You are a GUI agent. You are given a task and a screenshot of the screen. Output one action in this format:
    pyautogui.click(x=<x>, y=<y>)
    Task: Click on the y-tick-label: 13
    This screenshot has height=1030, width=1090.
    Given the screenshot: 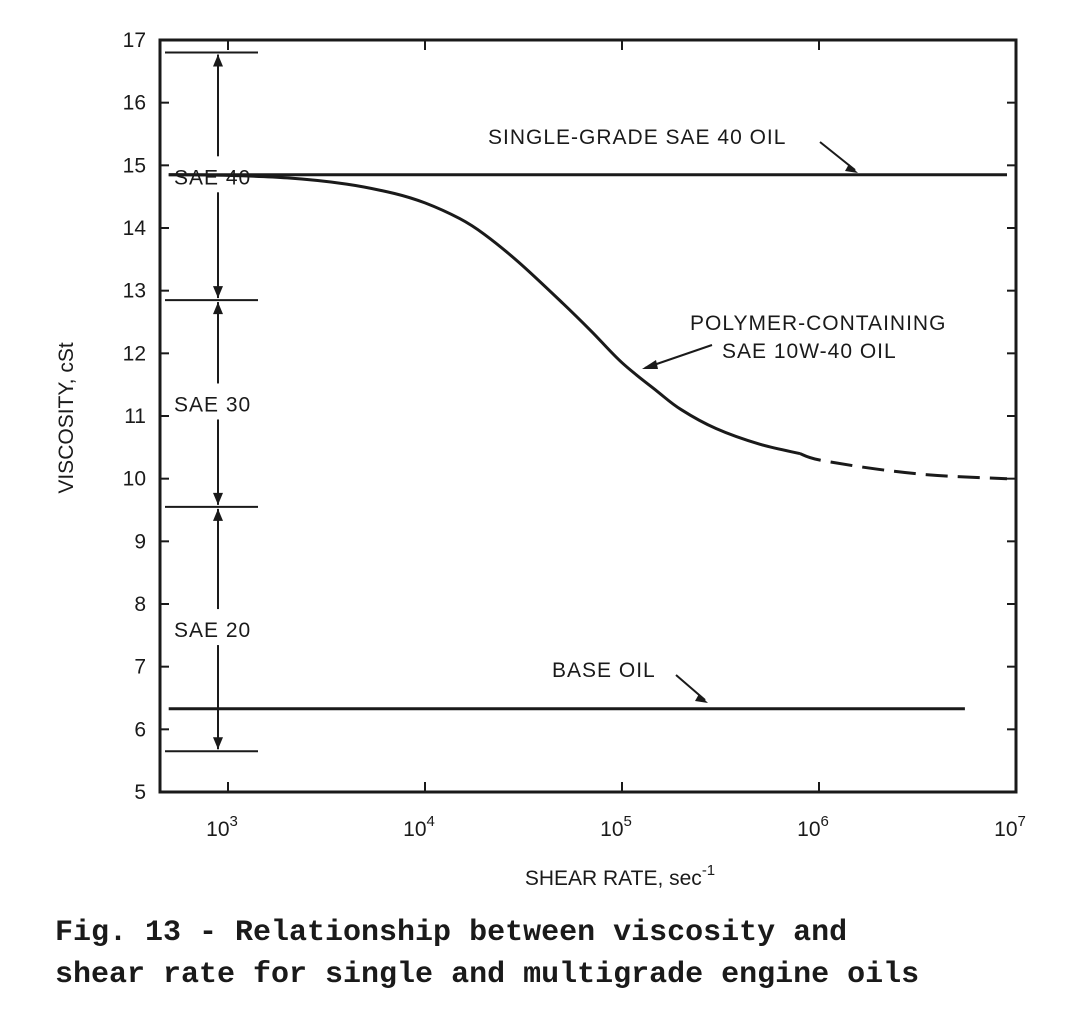 What is the action you would take?
    pyautogui.click(x=134, y=291)
    